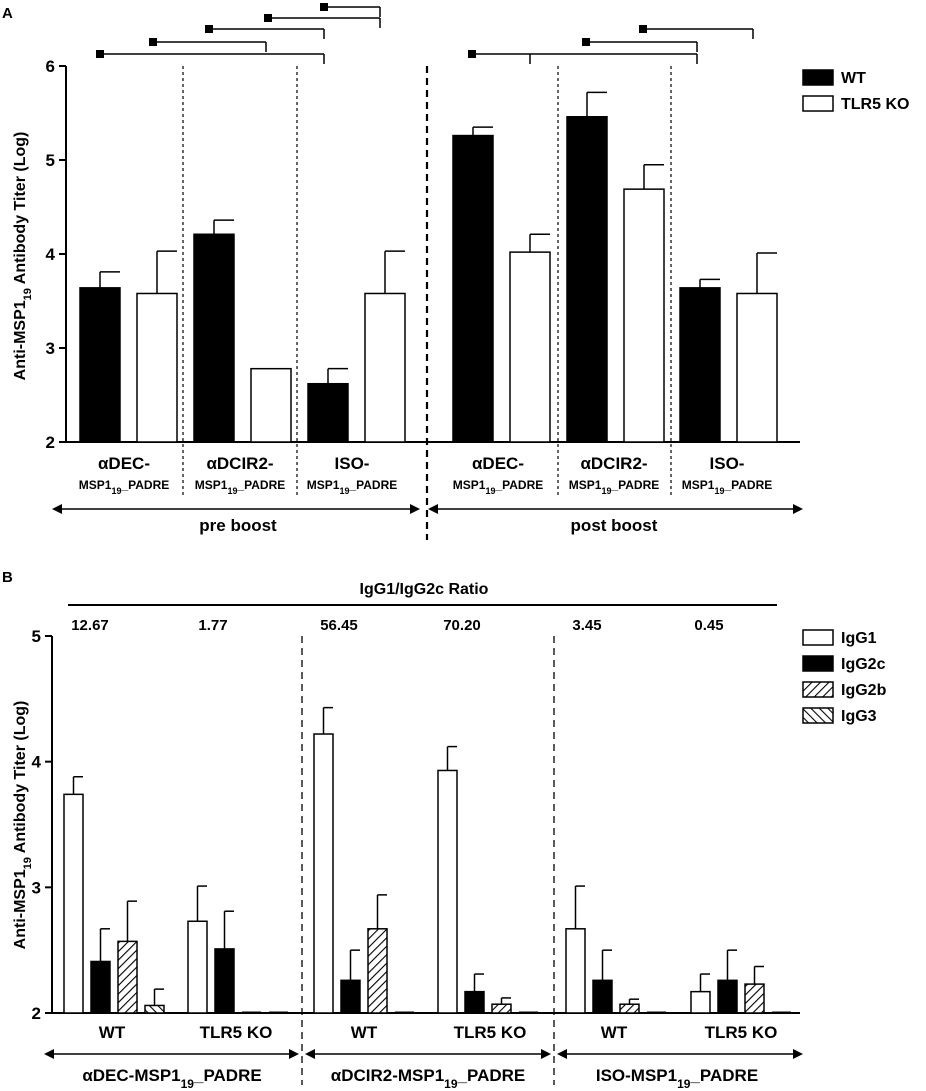 The height and width of the screenshot is (1091, 926). What do you see at coordinates (875, 104) in the screenshot?
I see `legend-label-tlr5ko: TLR5 KO` at bounding box center [875, 104].